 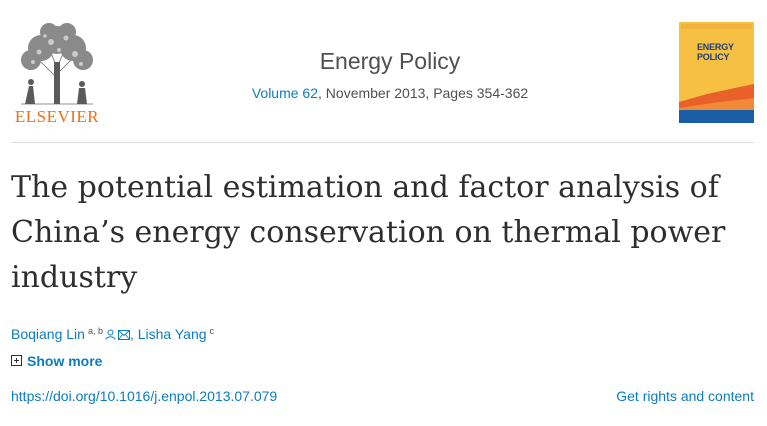 I want to click on rights-link: Get rights and content, so click(x=685, y=396).